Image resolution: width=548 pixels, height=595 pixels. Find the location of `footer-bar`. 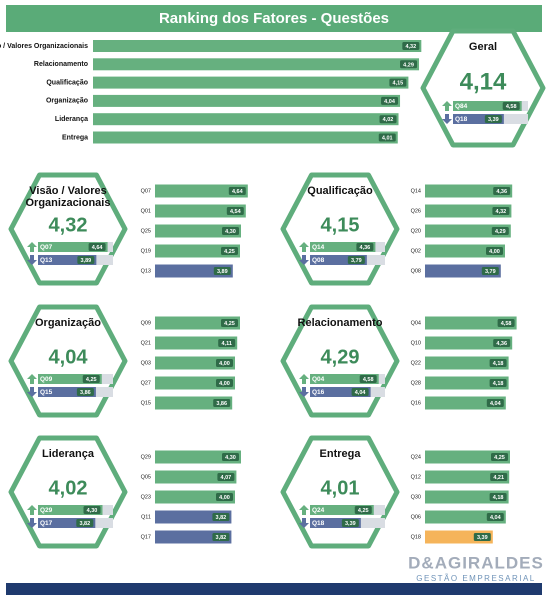

footer-bar is located at coordinates (274, 589).